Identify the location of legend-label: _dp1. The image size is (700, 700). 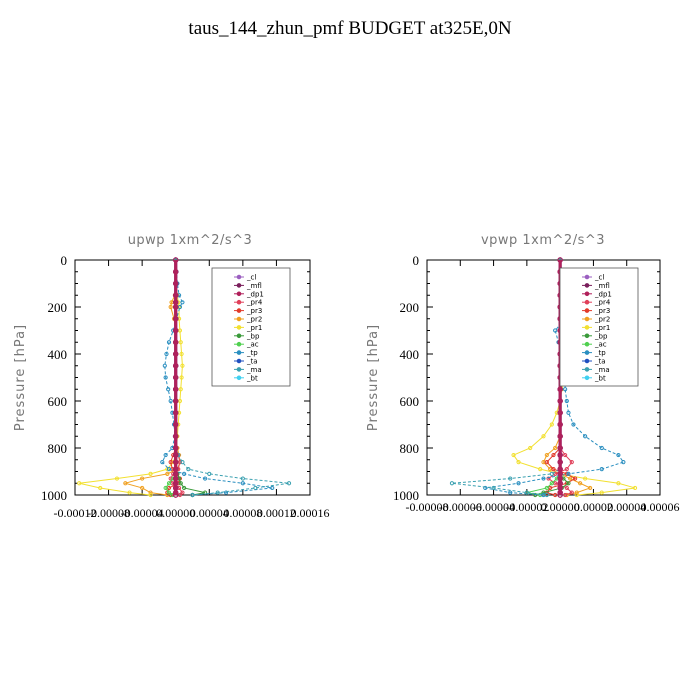
(603, 294).